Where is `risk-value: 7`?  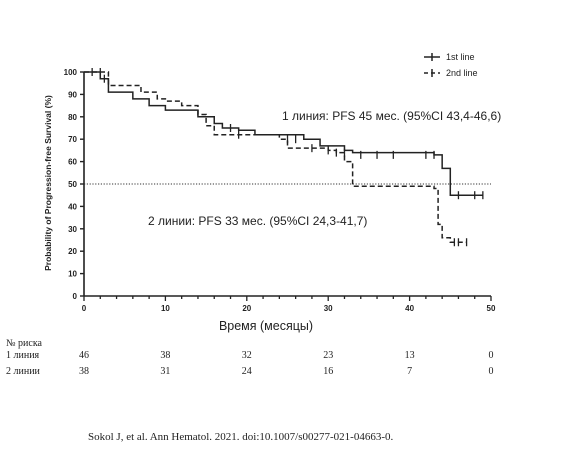 risk-value: 7 is located at coordinates (409, 371).